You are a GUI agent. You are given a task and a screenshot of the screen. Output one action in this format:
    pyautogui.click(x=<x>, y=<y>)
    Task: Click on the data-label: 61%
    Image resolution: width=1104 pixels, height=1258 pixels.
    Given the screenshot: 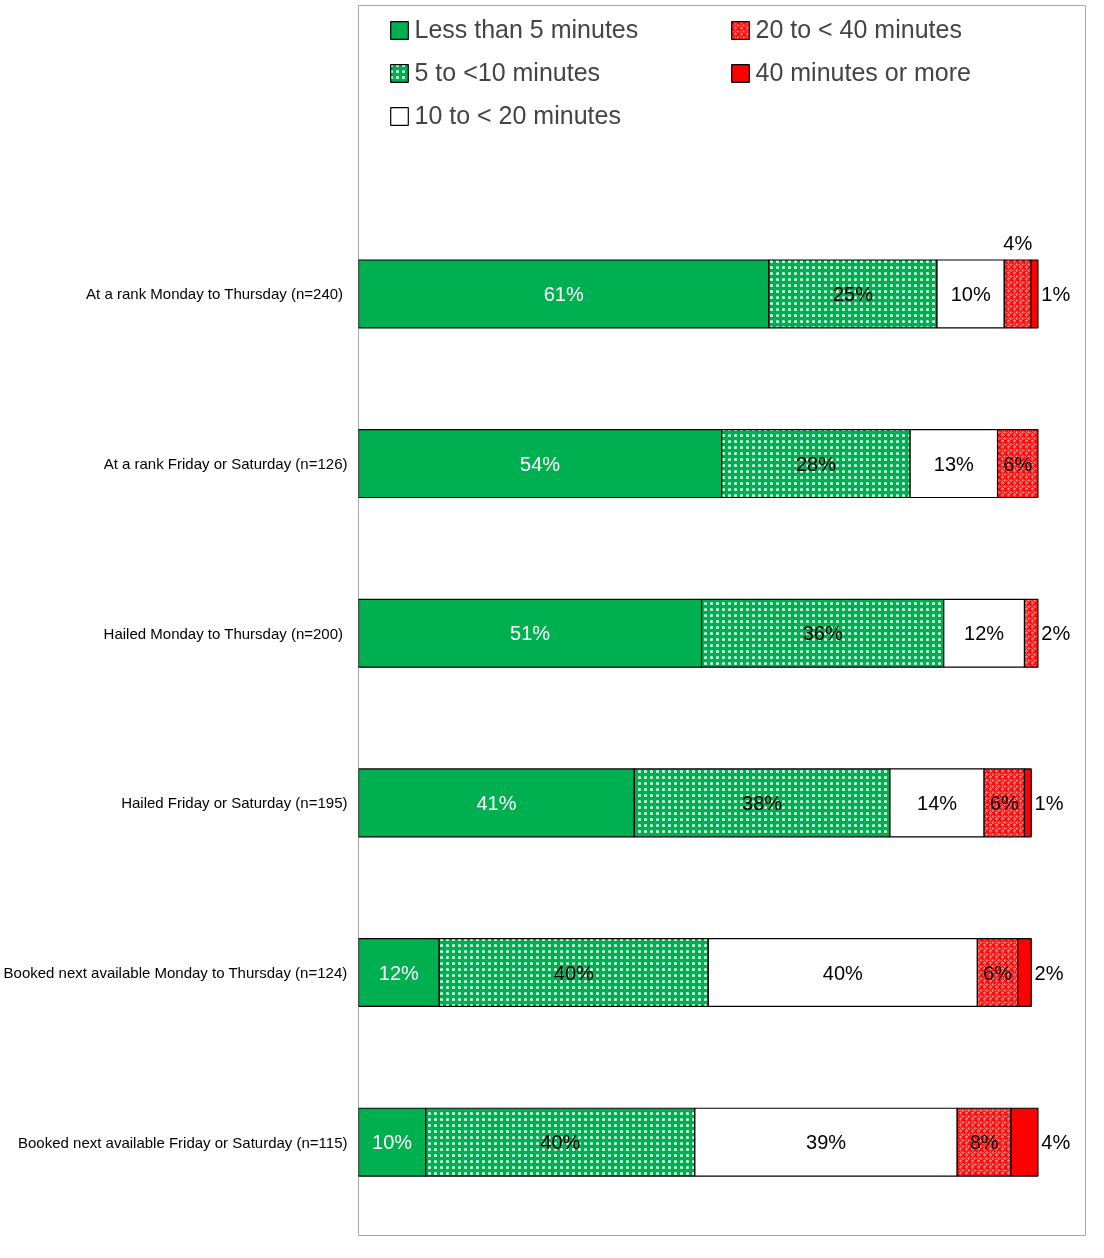 What is the action you would take?
    pyautogui.click(x=563, y=293)
    